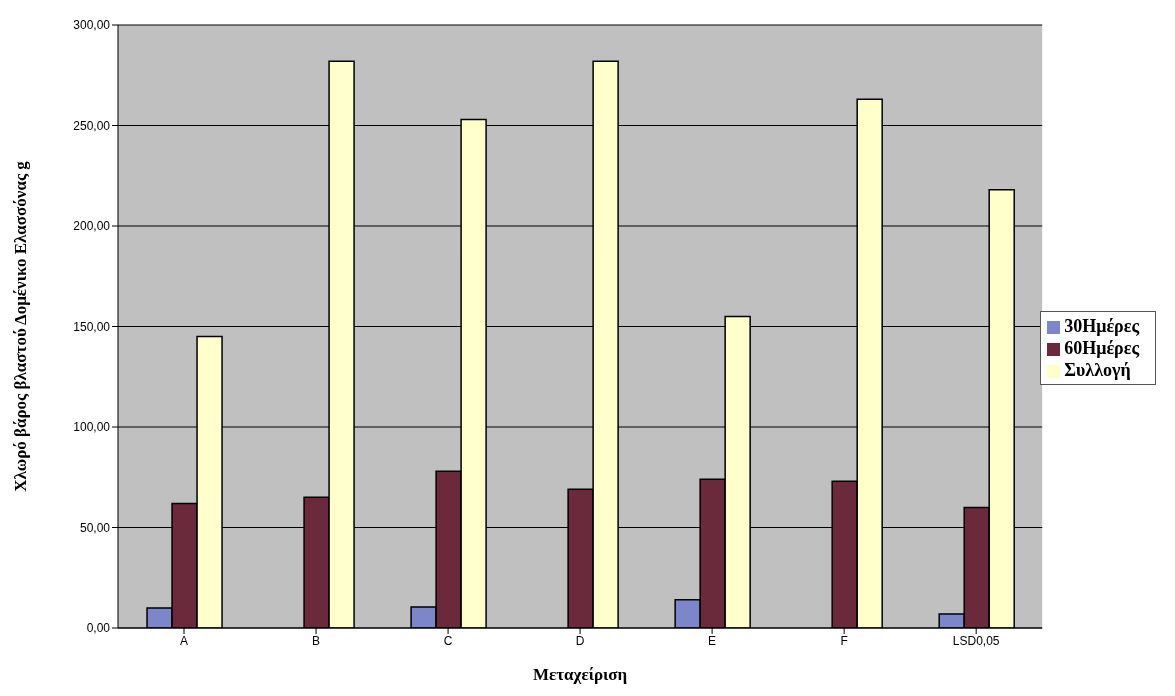  I want to click on x-tick-label: LSD0,05, so click(976, 640).